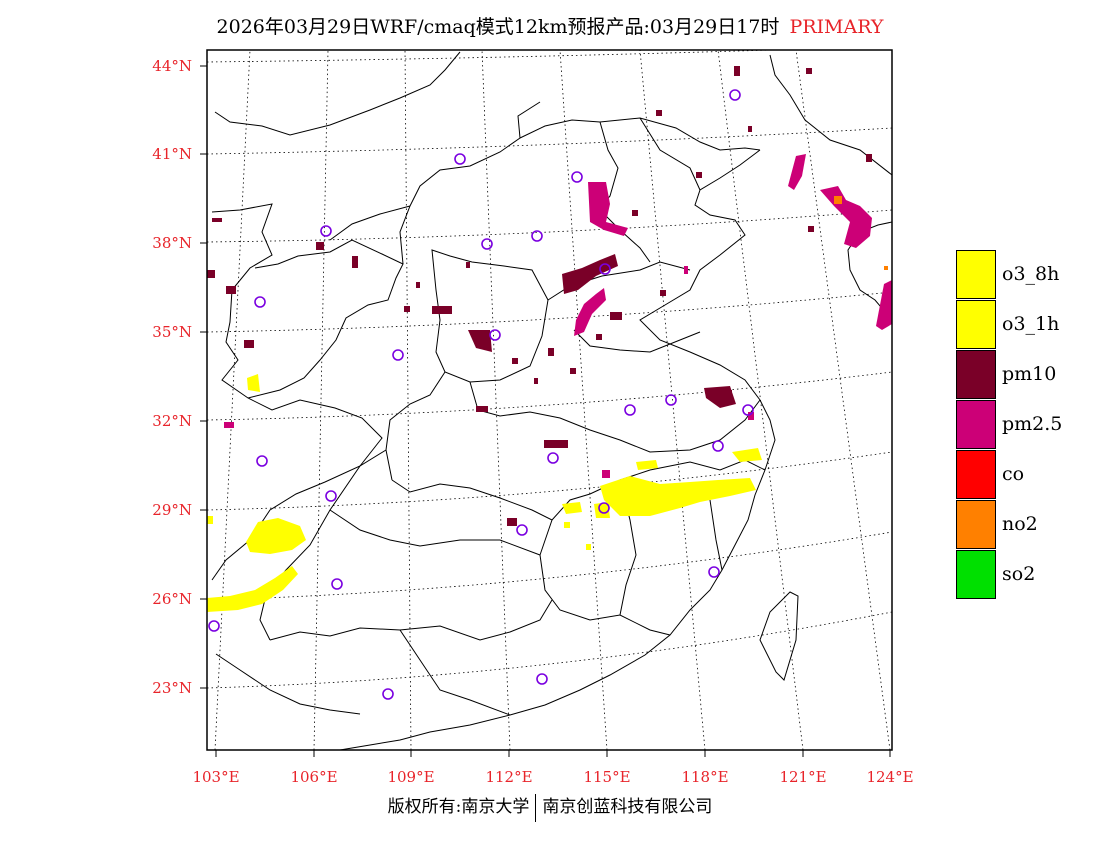 Image resolution: width=1100 pixels, height=850 pixels. I want to click on legend-item-no2: no2, so click(1009, 524).